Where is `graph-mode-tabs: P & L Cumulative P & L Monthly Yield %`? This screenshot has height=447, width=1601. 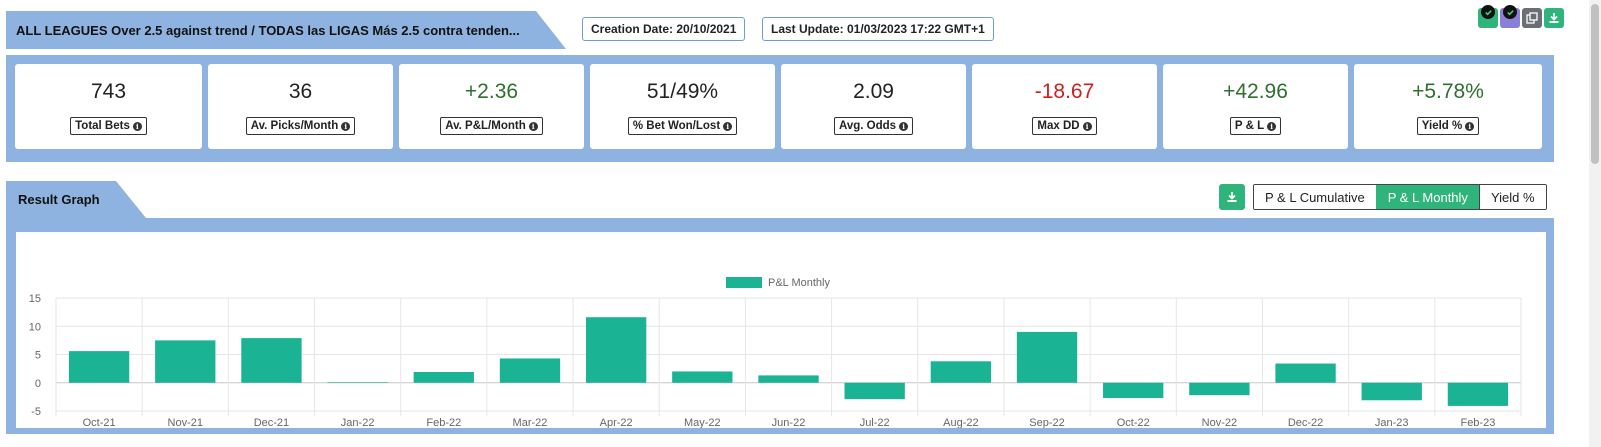
graph-mode-tabs: P & L Cumulative P & L Monthly Yield % is located at coordinates (1400, 197).